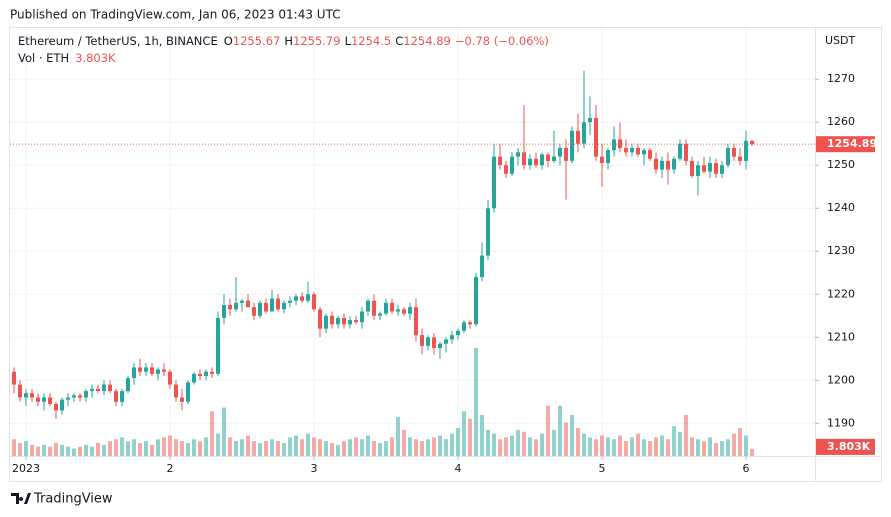  What do you see at coordinates (317, 41) in the screenshot?
I see `ohlc-value: 1255.79` at bounding box center [317, 41].